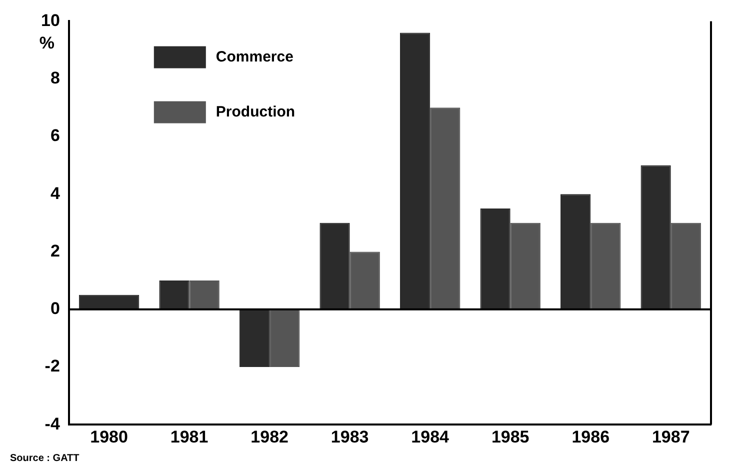 The width and height of the screenshot is (729, 473). Describe the element at coordinates (55, 136) in the screenshot. I see `y-tick-label: 6` at that location.